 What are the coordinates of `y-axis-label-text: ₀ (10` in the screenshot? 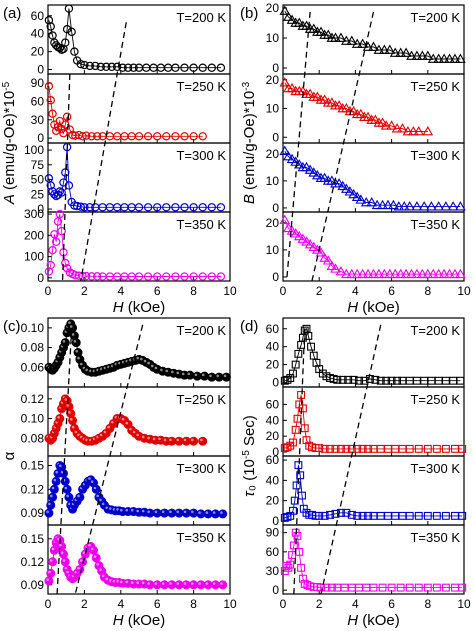 It's located at (249, 475).